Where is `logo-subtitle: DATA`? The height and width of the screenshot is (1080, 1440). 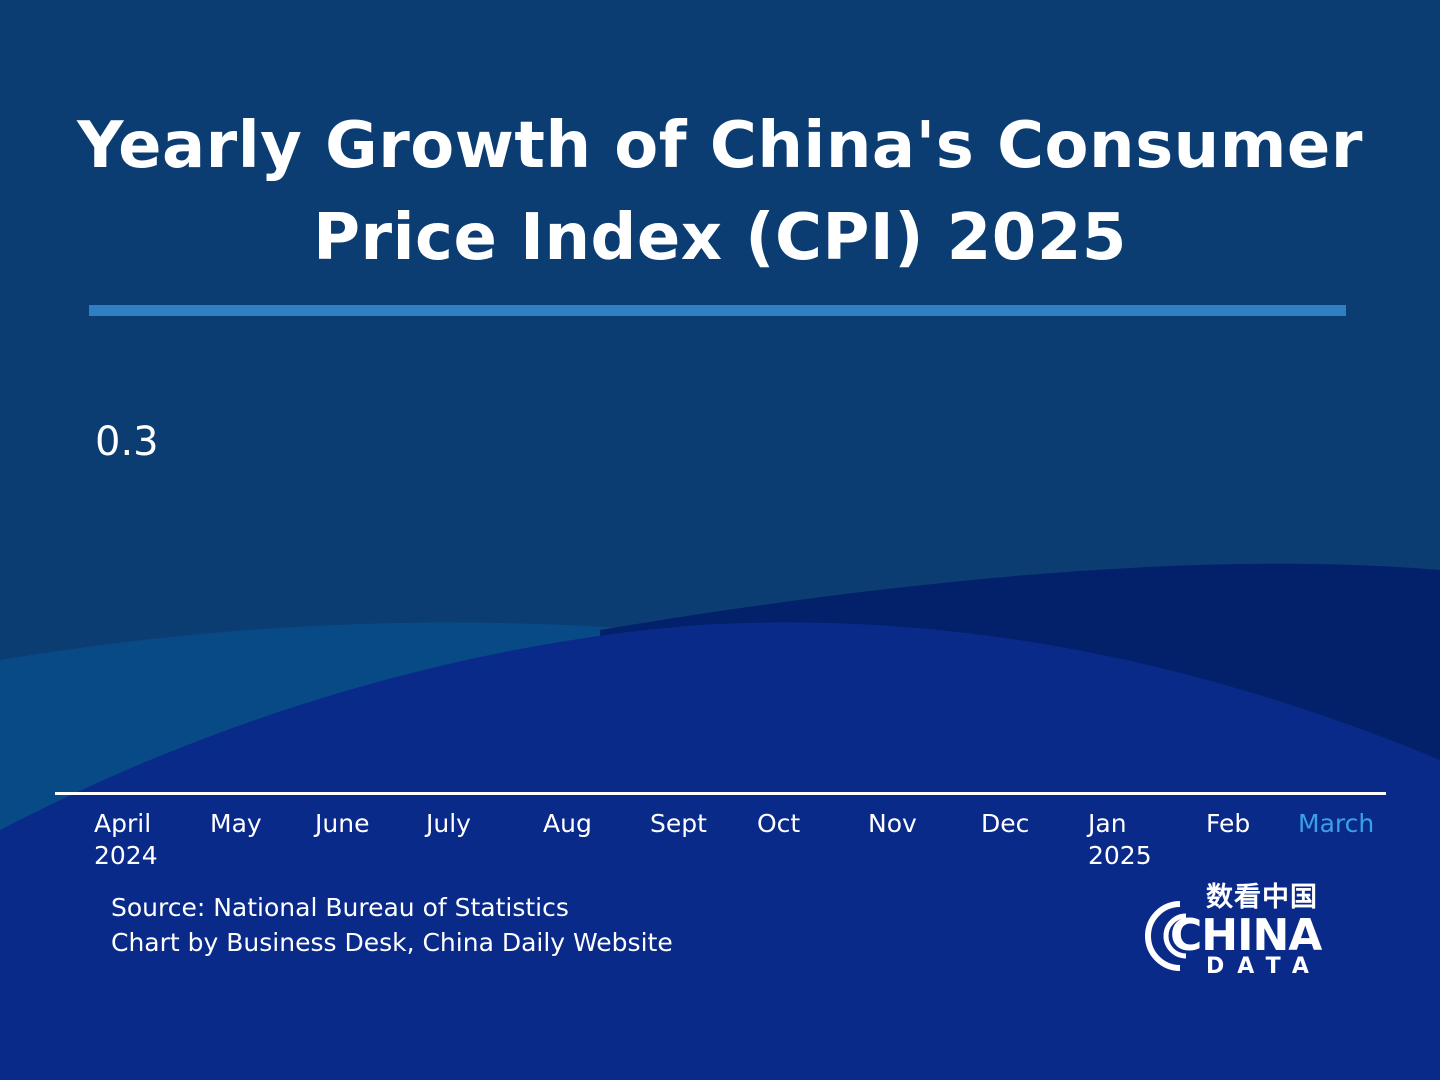 logo-subtitle: DATA is located at coordinates (1264, 966).